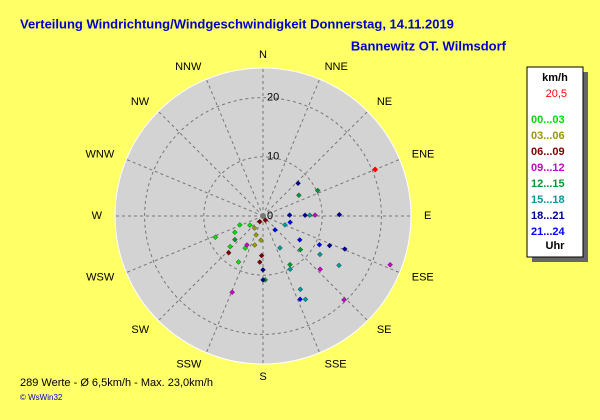  What do you see at coordinates (548, 200) in the screenshot?
I see `legend-label: 15...18` at bounding box center [548, 200].